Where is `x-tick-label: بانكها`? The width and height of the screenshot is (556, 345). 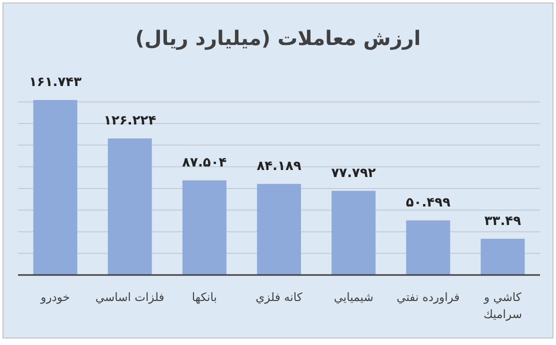 x-tick-label: بانكها is located at coordinates (204, 297).